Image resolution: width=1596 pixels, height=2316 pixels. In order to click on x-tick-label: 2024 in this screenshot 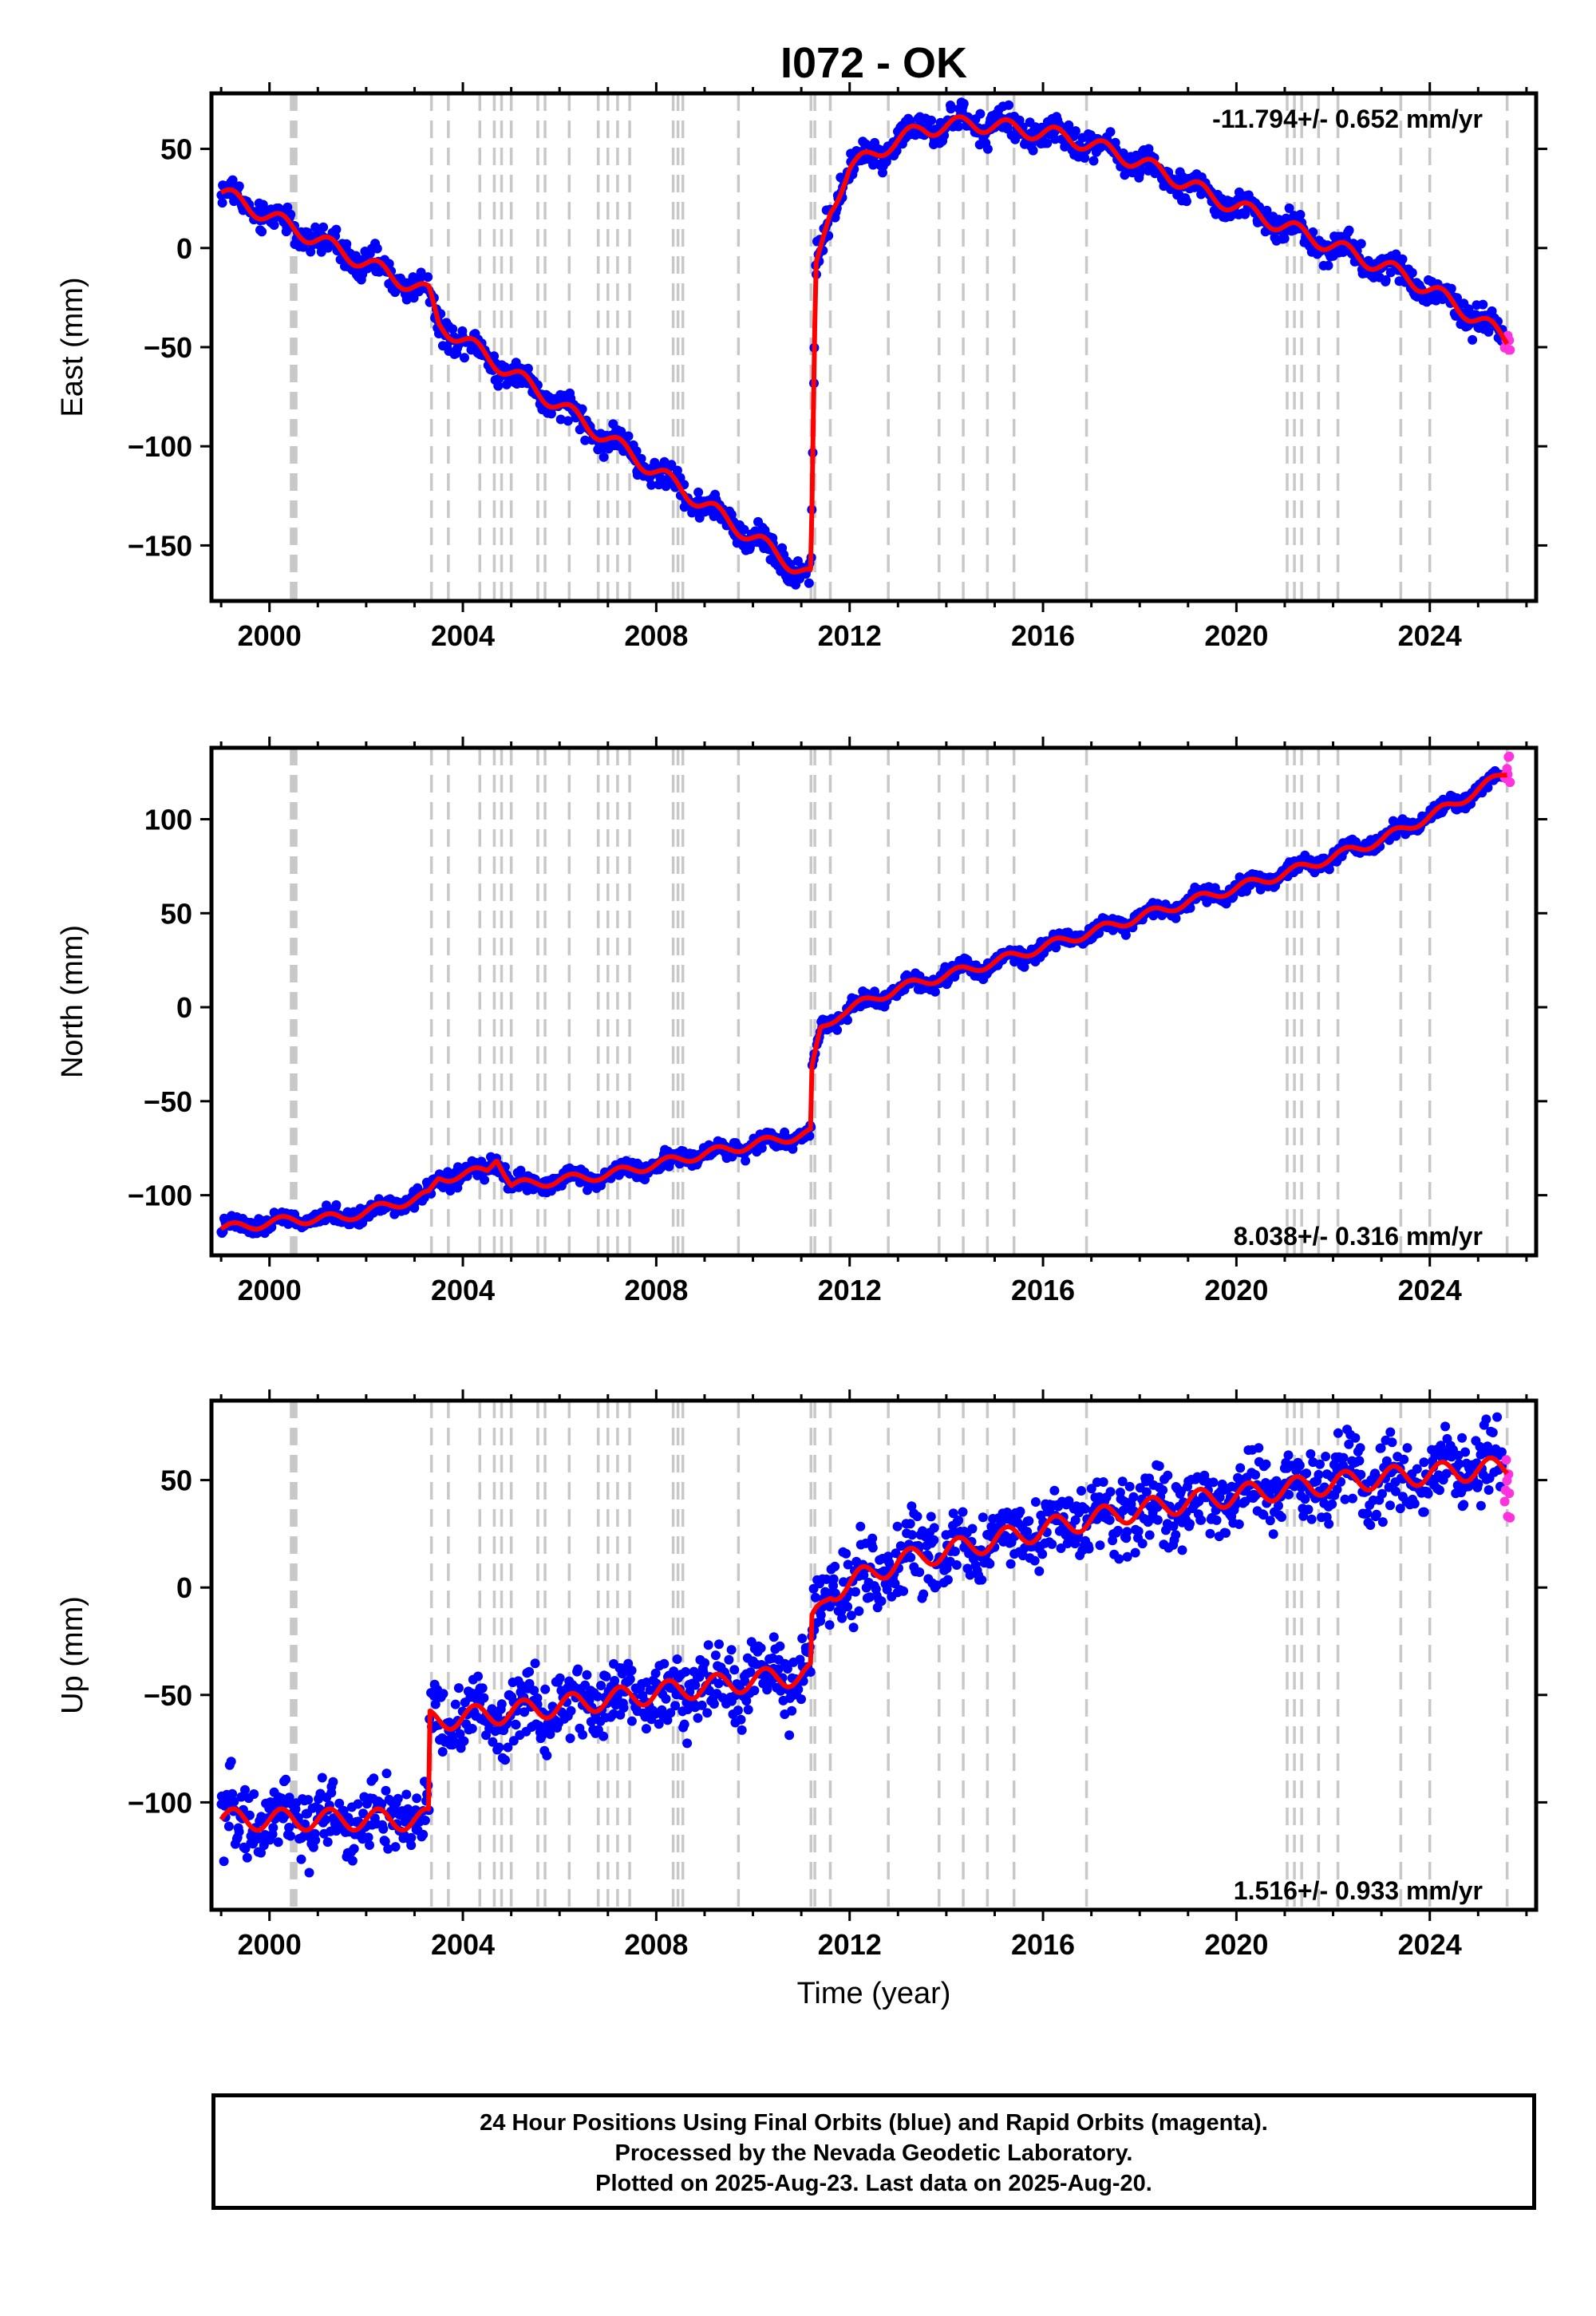, I will do `click(1430, 1944)`.